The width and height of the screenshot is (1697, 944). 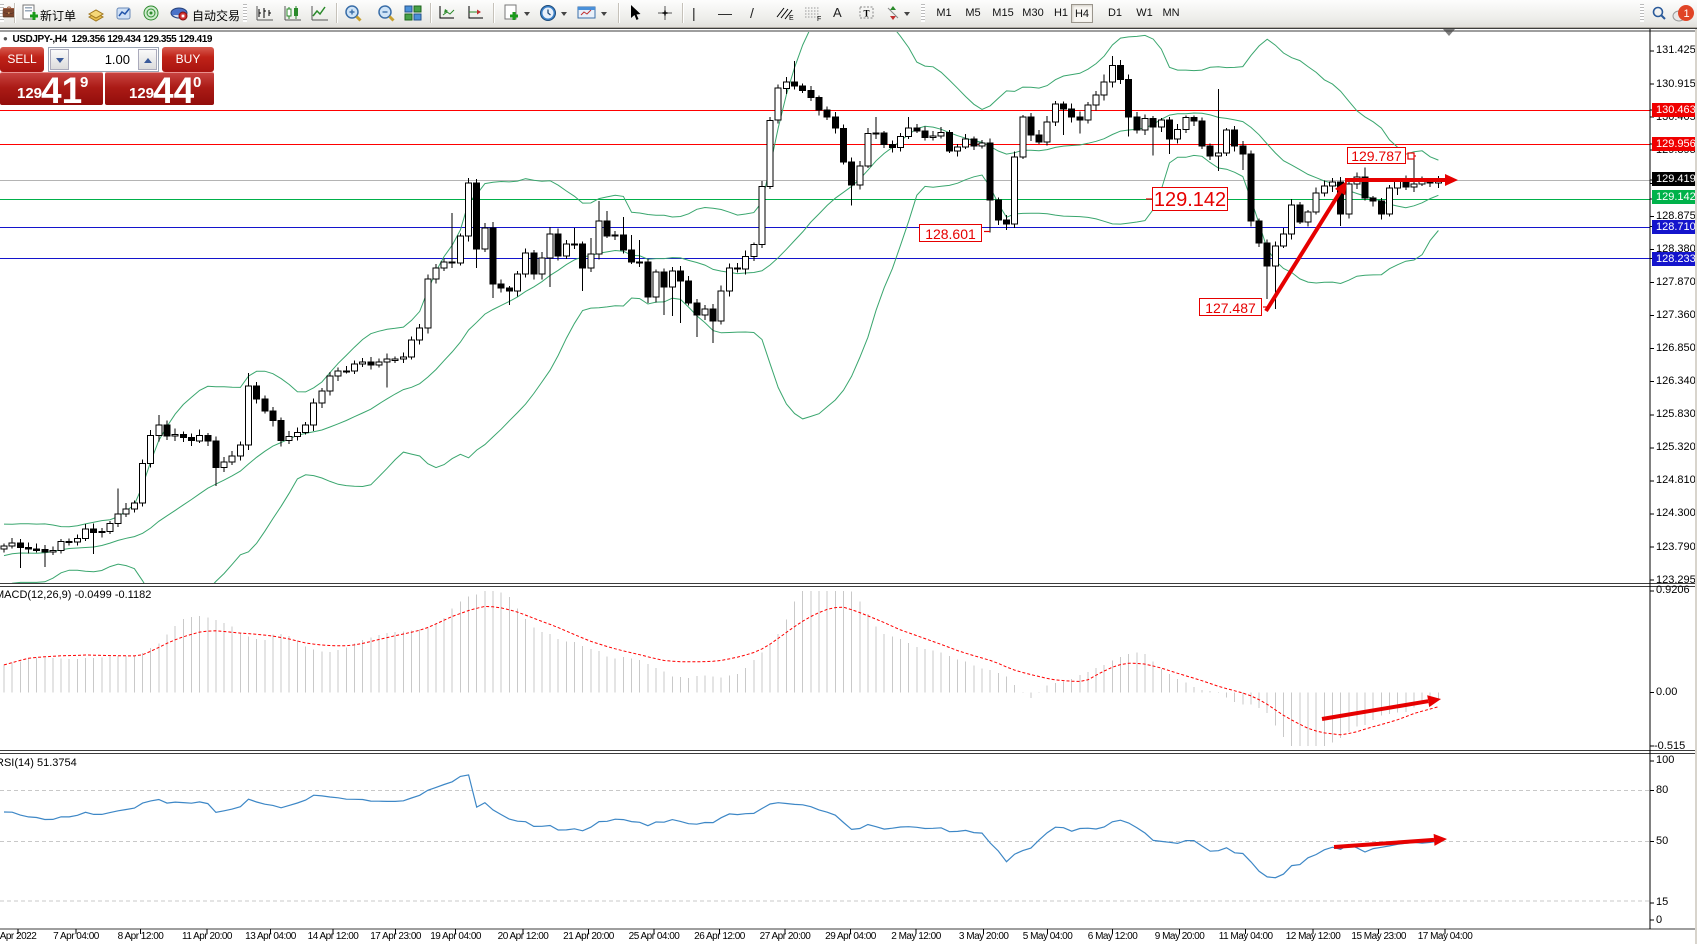 What do you see at coordinates (791, 18) in the screenshot?
I see `svg-text: E` at bounding box center [791, 18].